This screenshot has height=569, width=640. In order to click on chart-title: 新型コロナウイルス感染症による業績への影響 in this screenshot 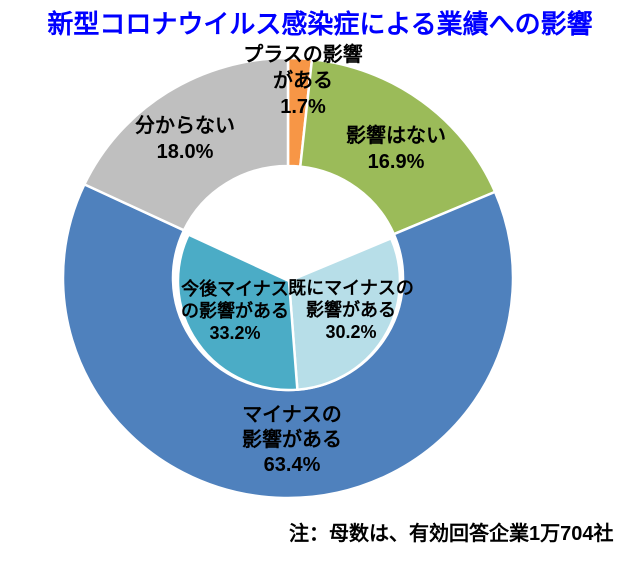, I will do `click(320, 24)`.